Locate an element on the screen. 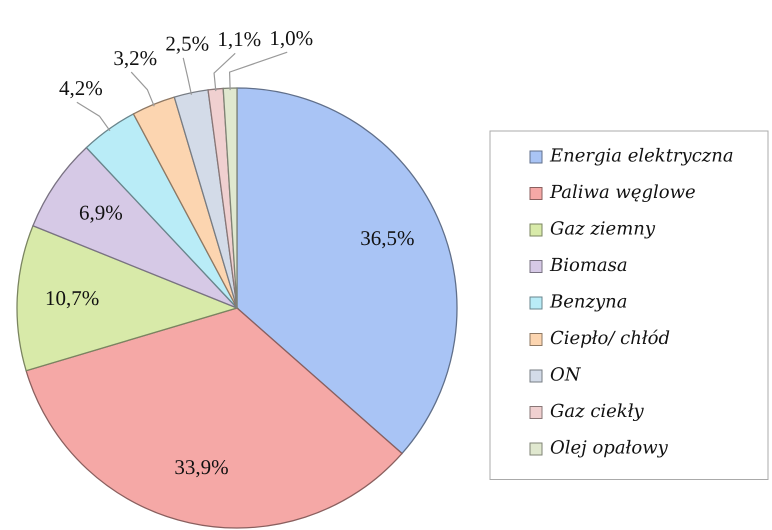  legend-label: Energia elektryczna is located at coordinates (641, 156).